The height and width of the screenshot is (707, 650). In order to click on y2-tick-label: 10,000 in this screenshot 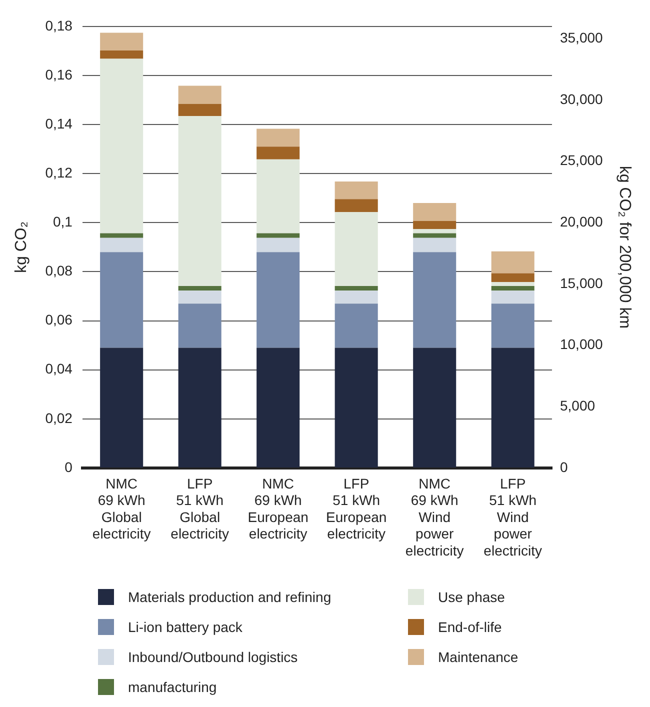, I will do `click(582, 344)`.